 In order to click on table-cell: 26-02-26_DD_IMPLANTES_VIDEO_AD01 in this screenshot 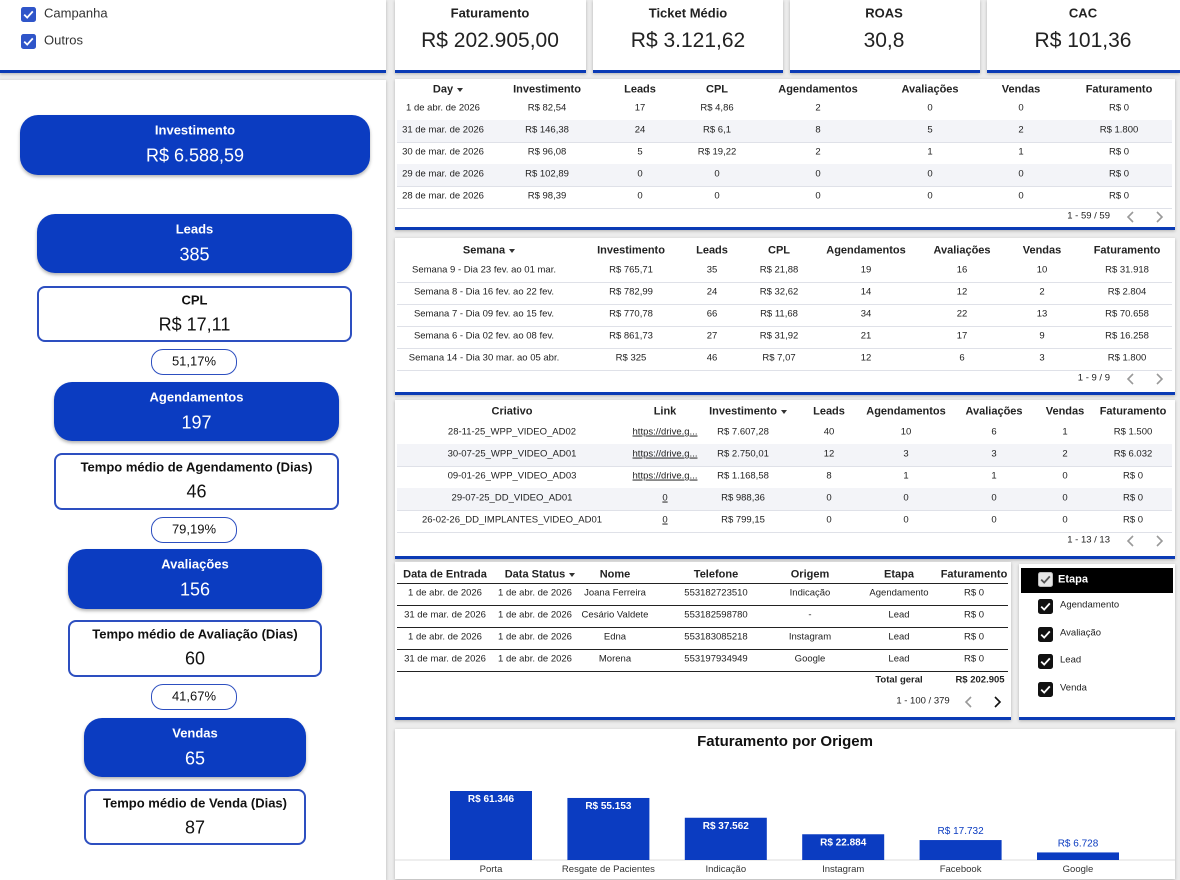, I will do `click(512, 520)`.